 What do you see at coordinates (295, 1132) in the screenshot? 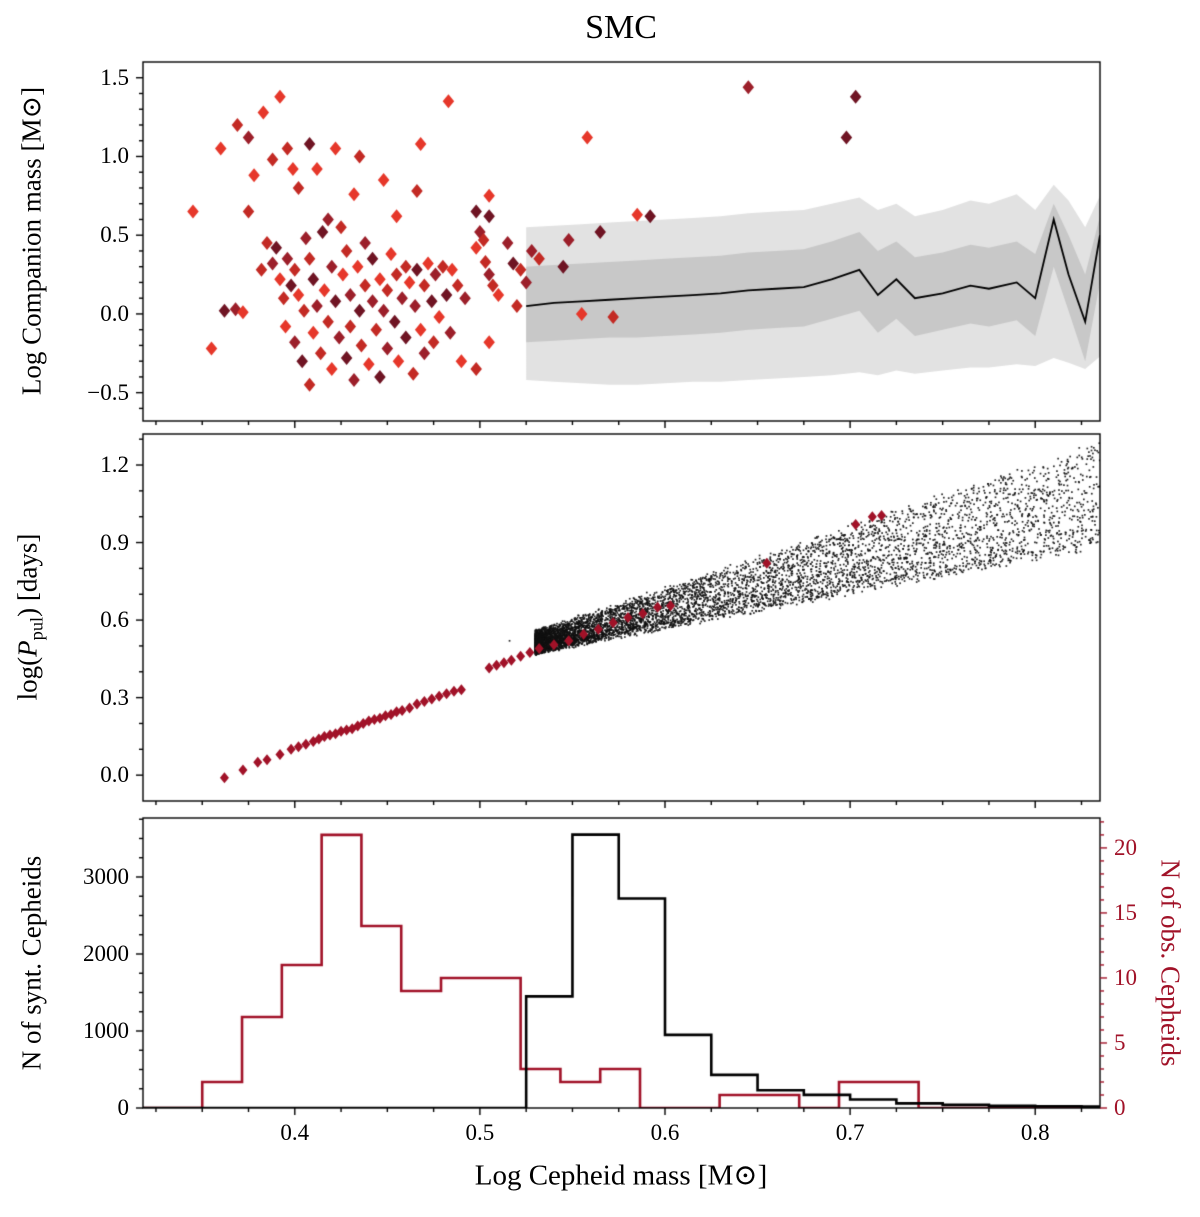
I see `x-tick-label: 0.4` at bounding box center [295, 1132].